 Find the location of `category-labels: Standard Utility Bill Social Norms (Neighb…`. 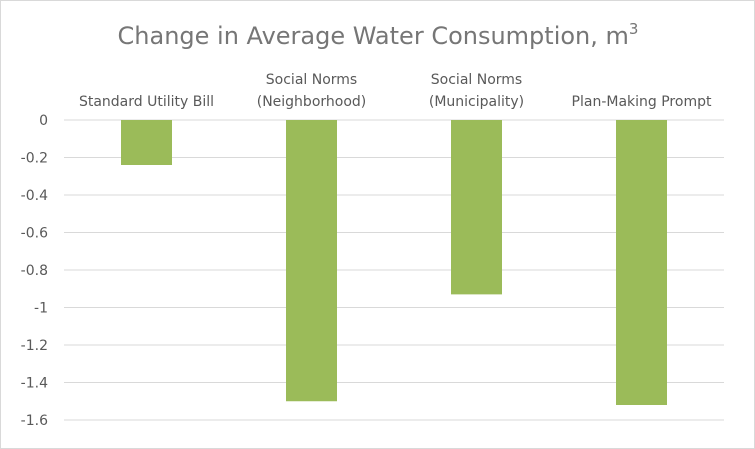

category-labels: Standard Utility Bill Social Norms (Neighb… is located at coordinates (395, 91).